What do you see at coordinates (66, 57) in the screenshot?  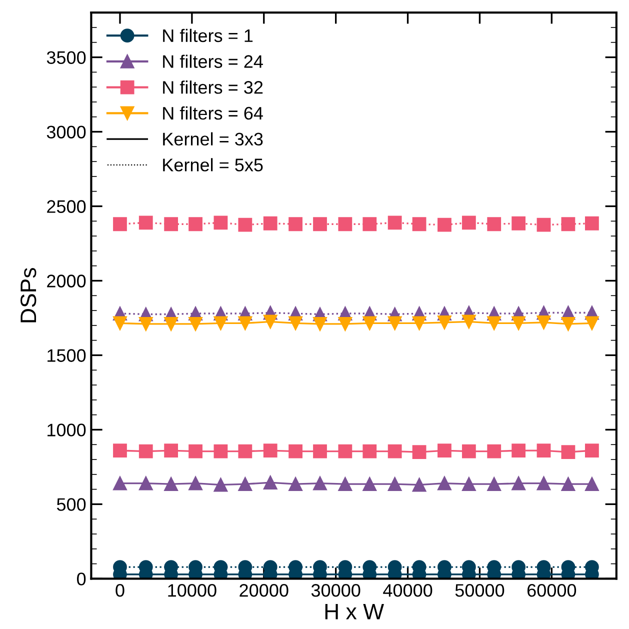 I see `y-tick-label: 3500` at bounding box center [66, 57].